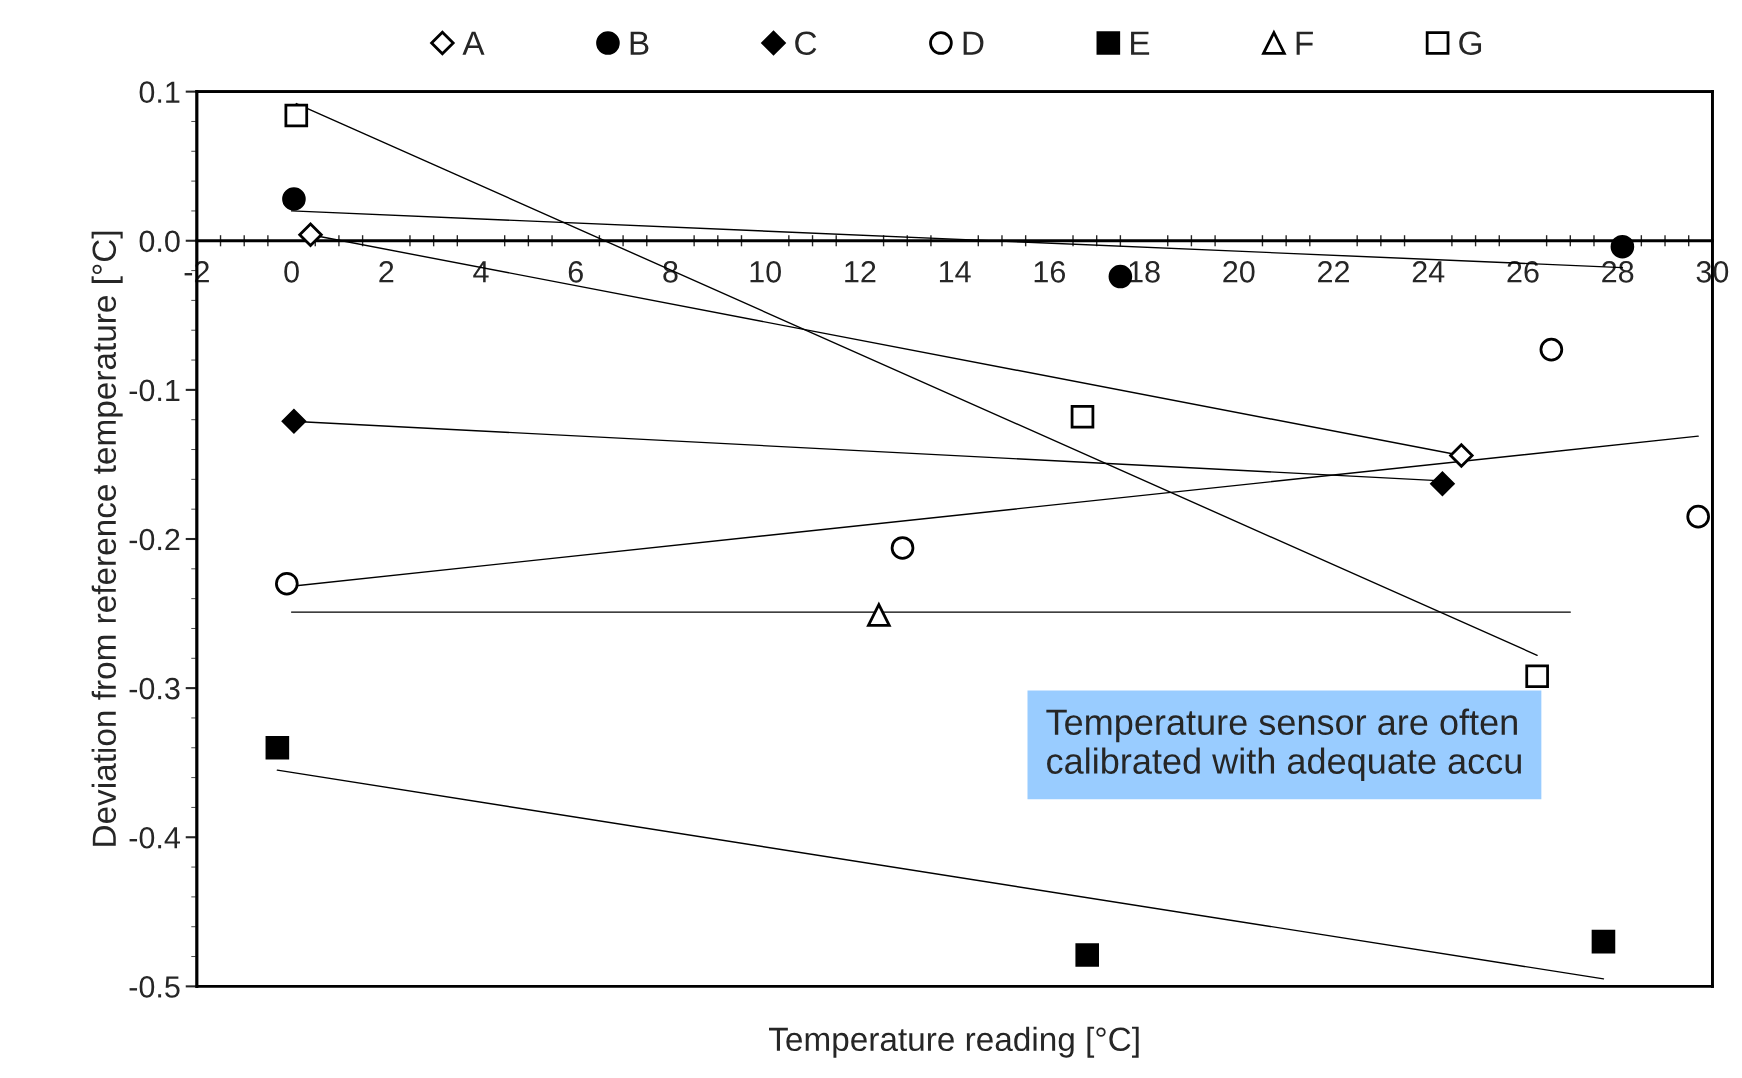 Image resolution: width=1742 pixels, height=1078 pixels. Describe the element at coordinates (1304, 43) in the screenshot. I see `legend-label: F` at that location.